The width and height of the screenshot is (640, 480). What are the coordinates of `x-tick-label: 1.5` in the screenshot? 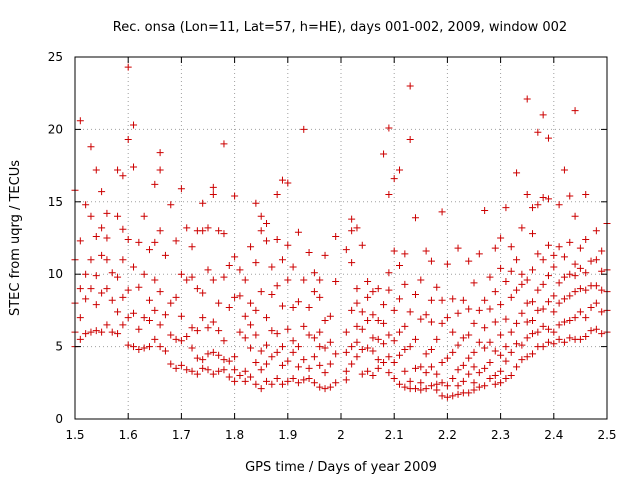 It's located at (74, 435).